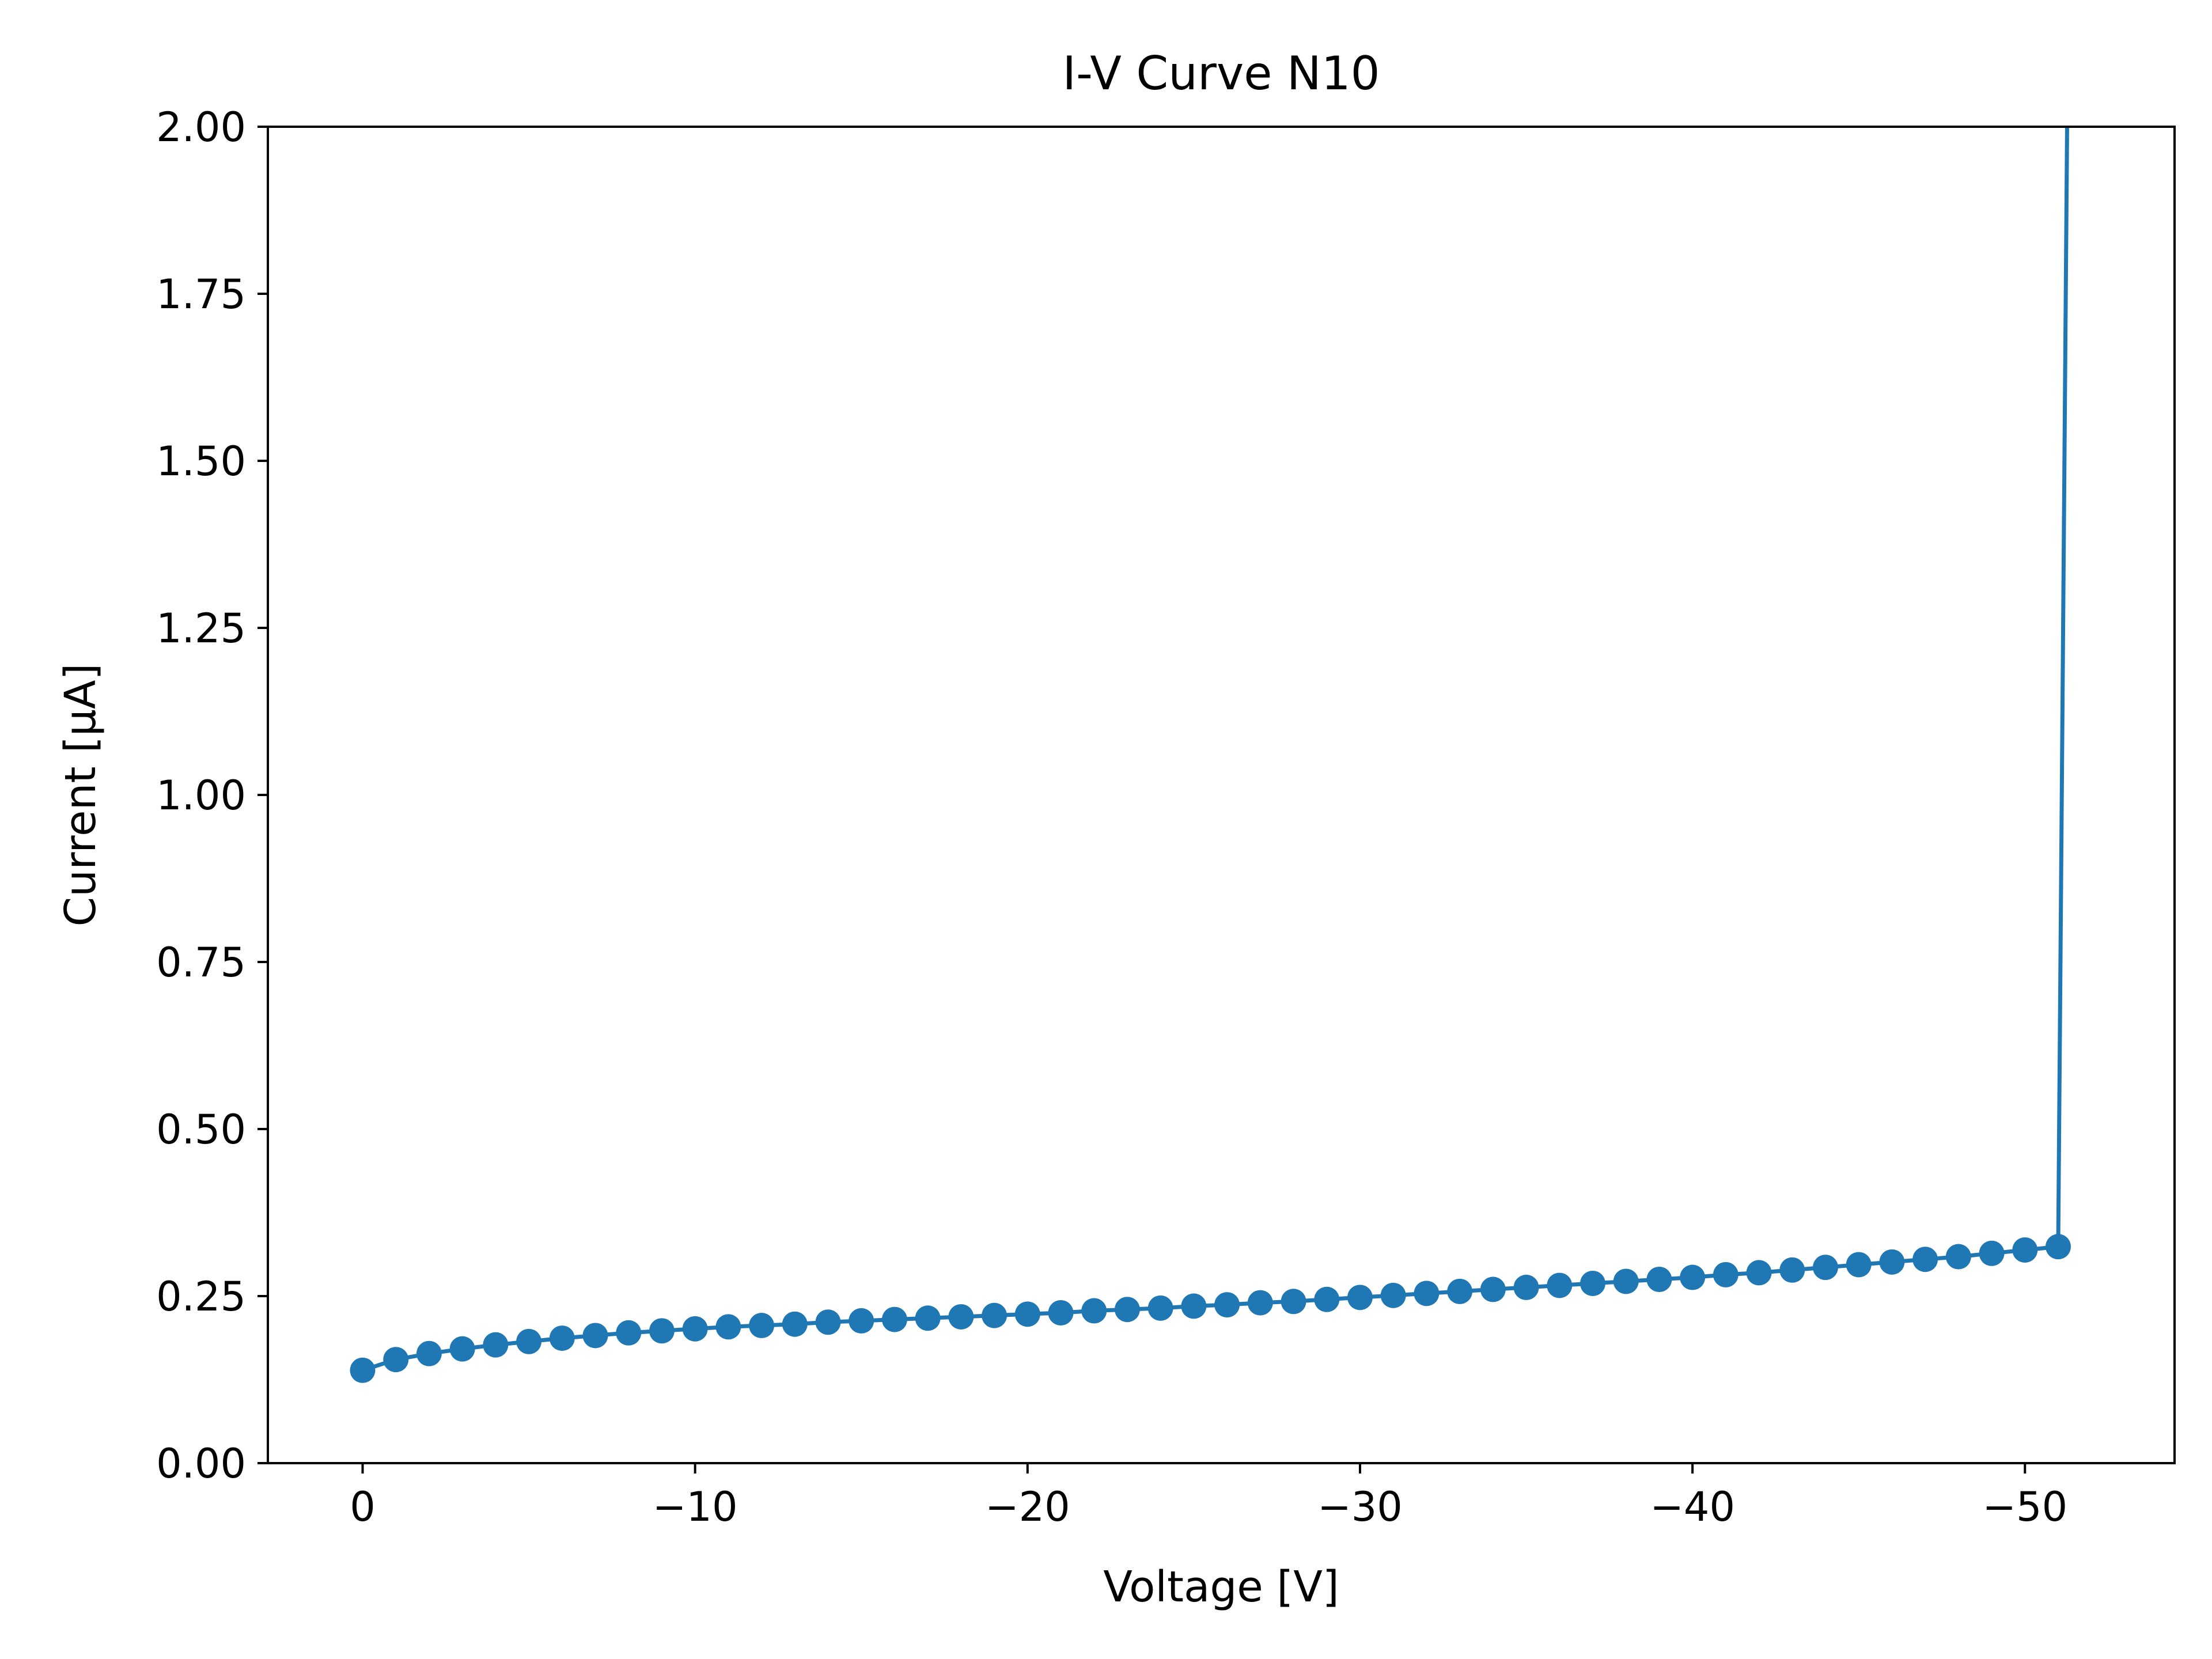 The height and width of the screenshot is (1659, 2212). What do you see at coordinates (201, 628) in the screenshot?
I see `y-tick-label: 1.25` at bounding box center [201, 628].